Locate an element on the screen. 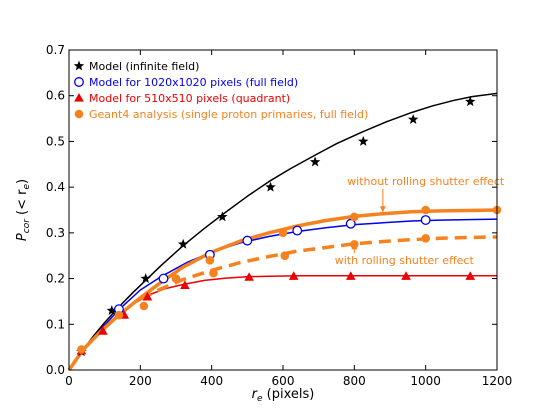 This screenshot has width=553, height=415. x-axis-label-main: r is located at coordinates (255, 394).